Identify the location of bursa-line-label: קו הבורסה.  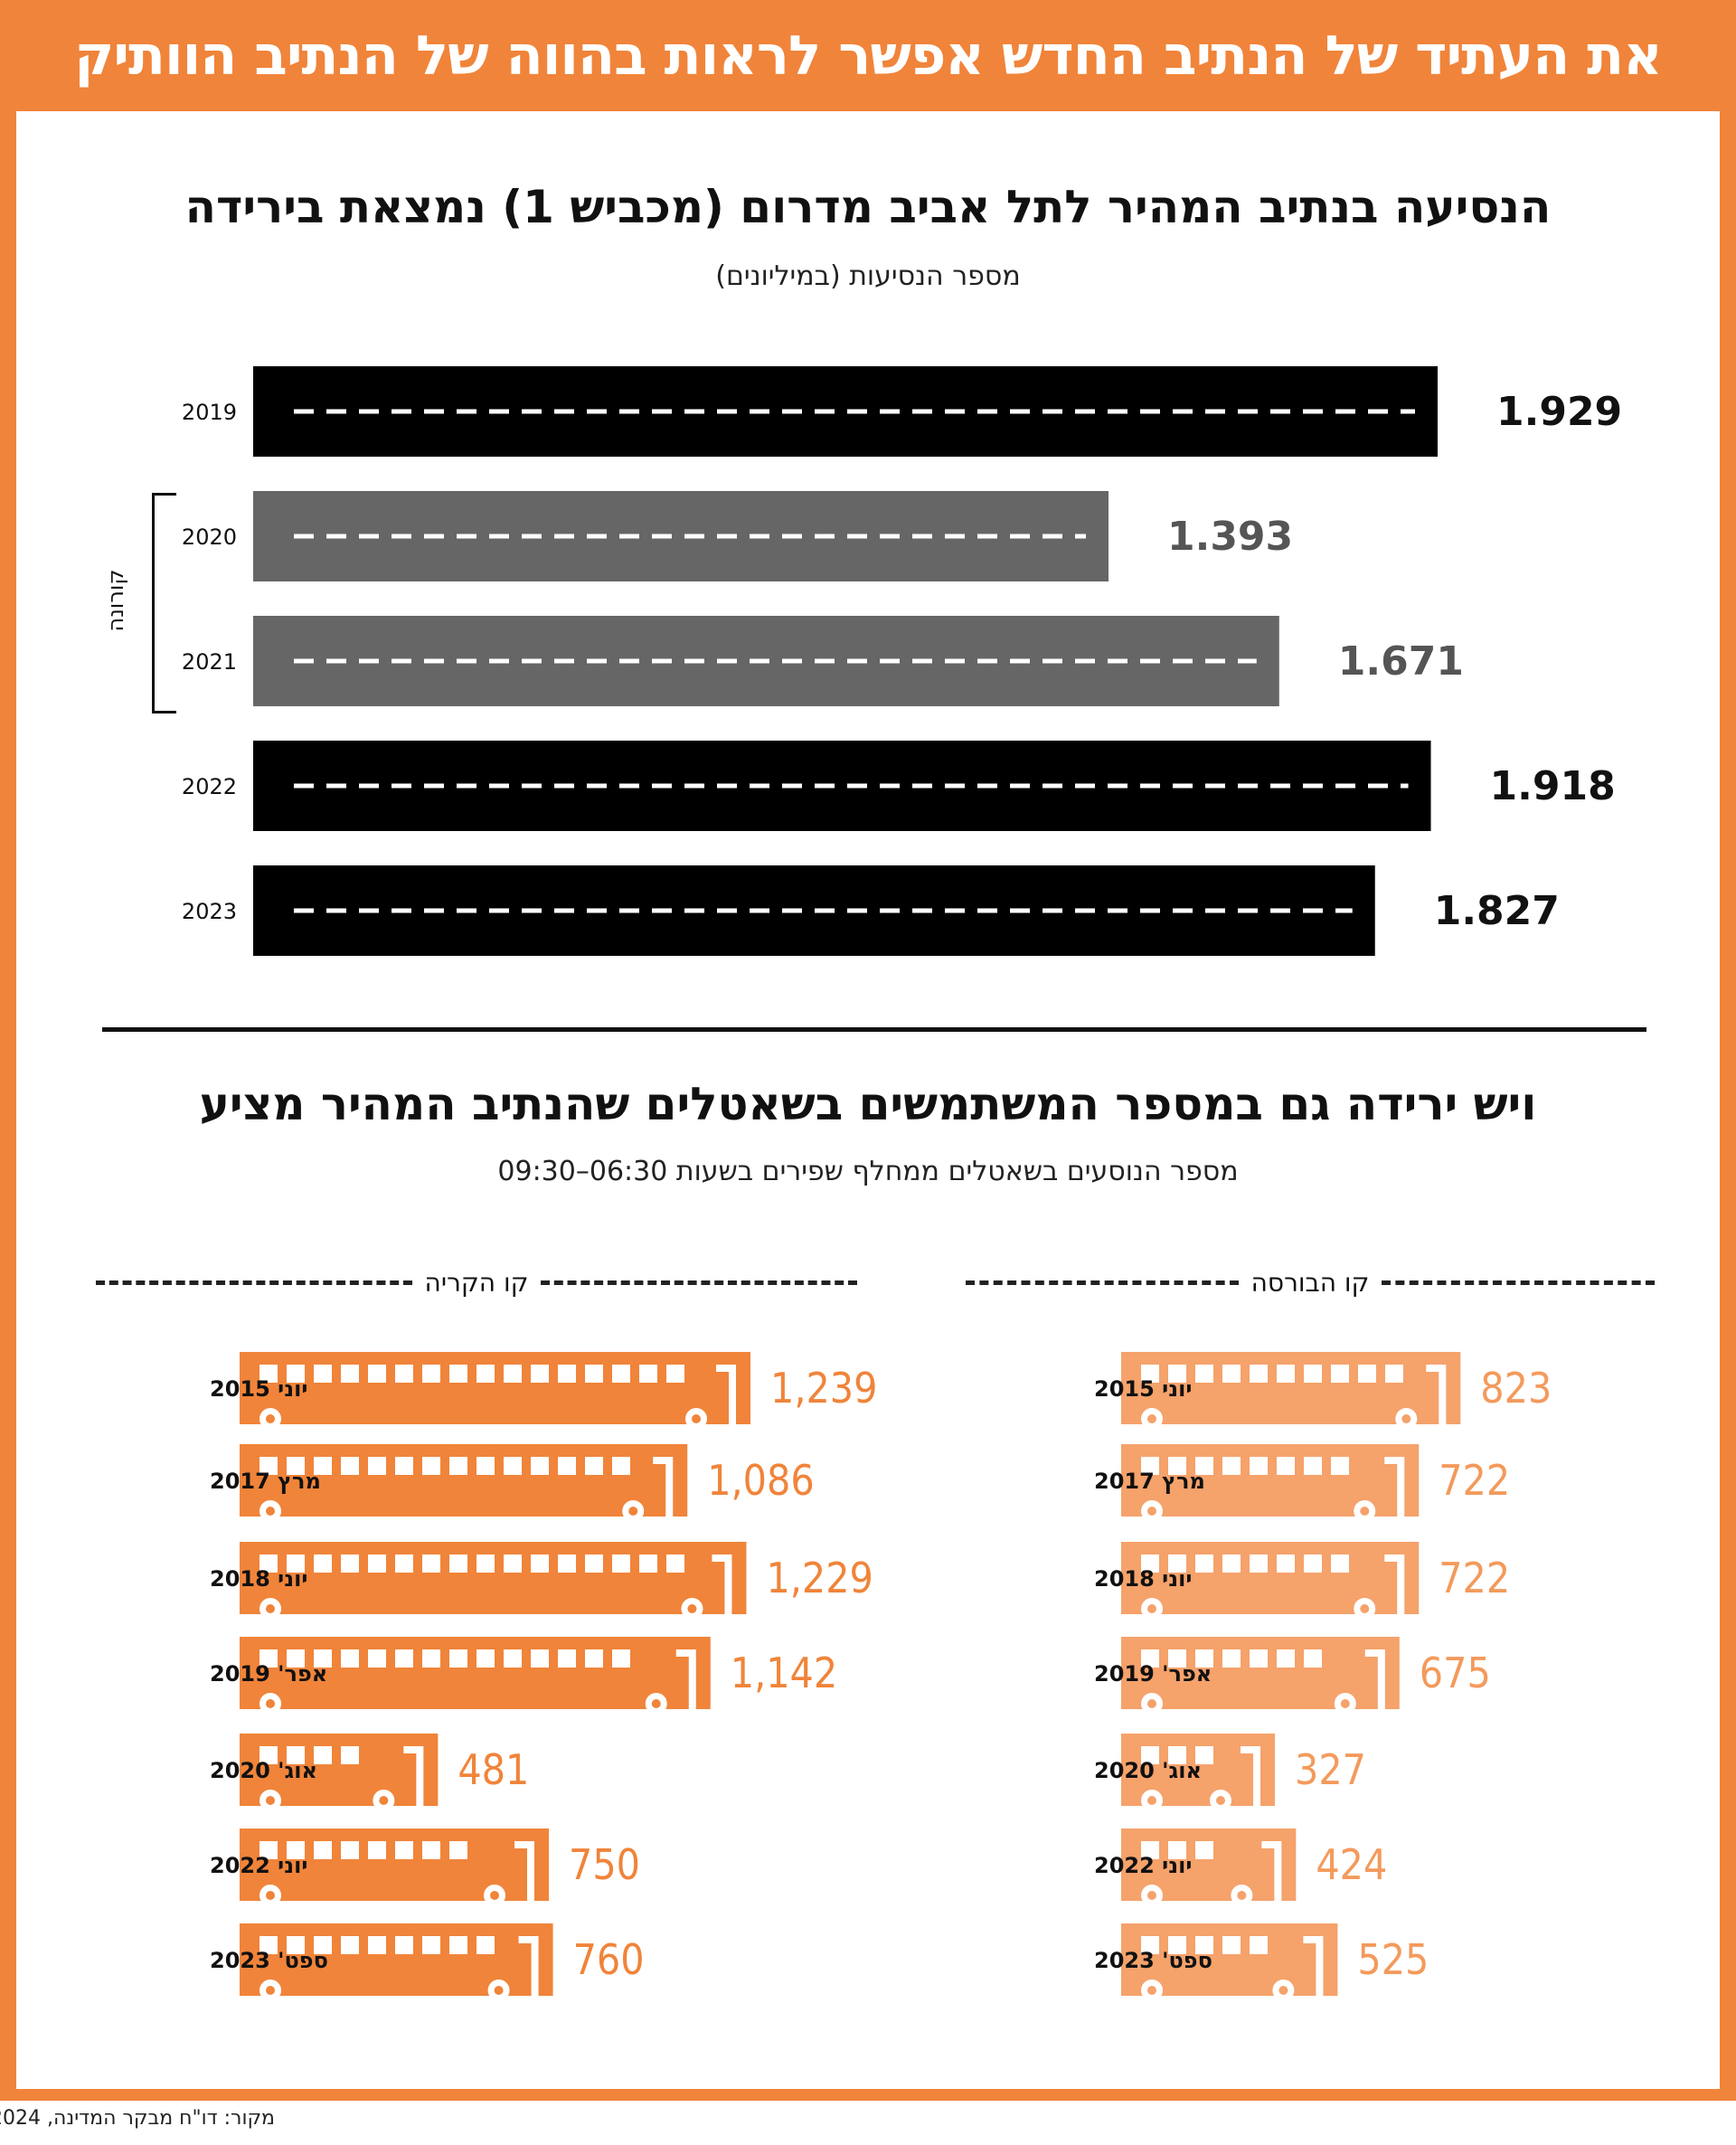
(1310, 1282).